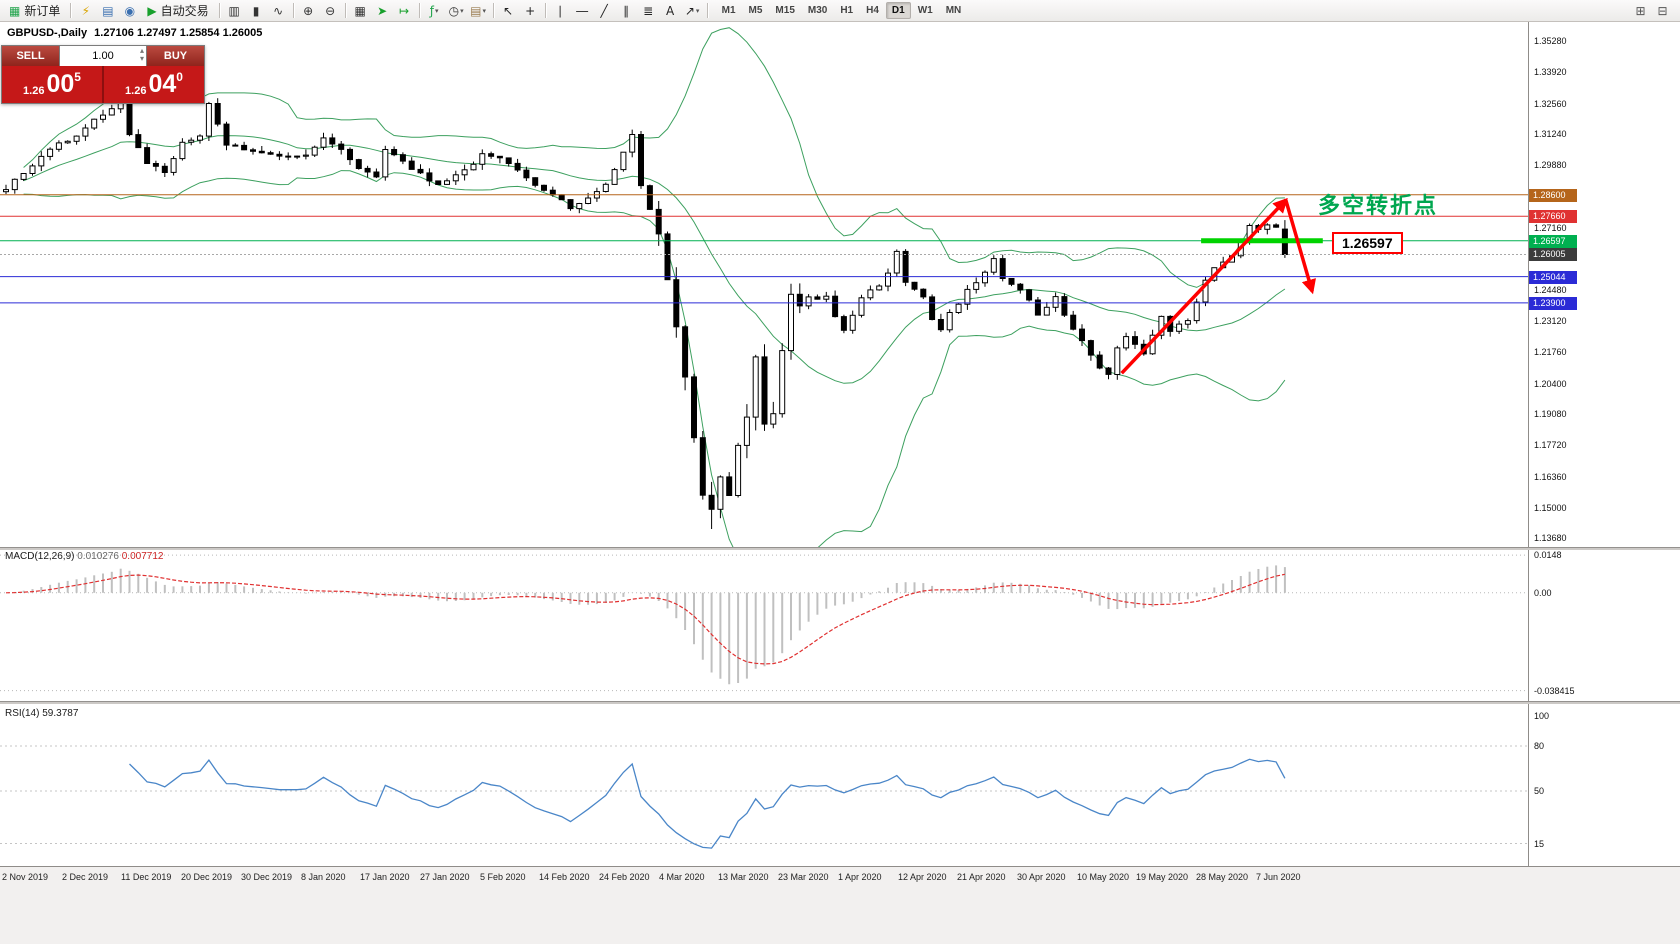  What do you see at coordinates (728, 10) in the screenshot?
I see `timeframe-m1: M1` at bounding box center [728, 10].